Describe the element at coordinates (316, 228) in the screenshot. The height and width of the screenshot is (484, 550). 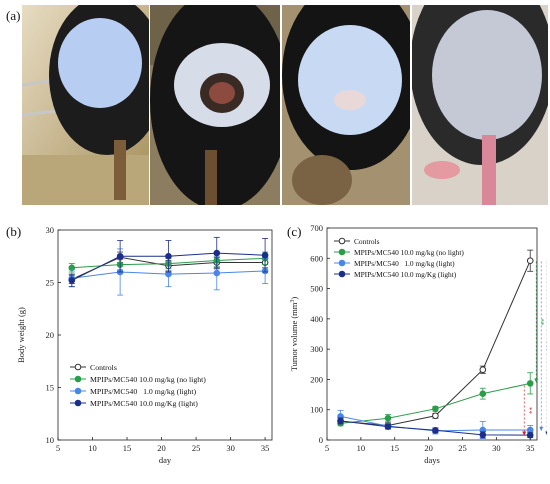
I see `y-tick-label: 700` at that location.